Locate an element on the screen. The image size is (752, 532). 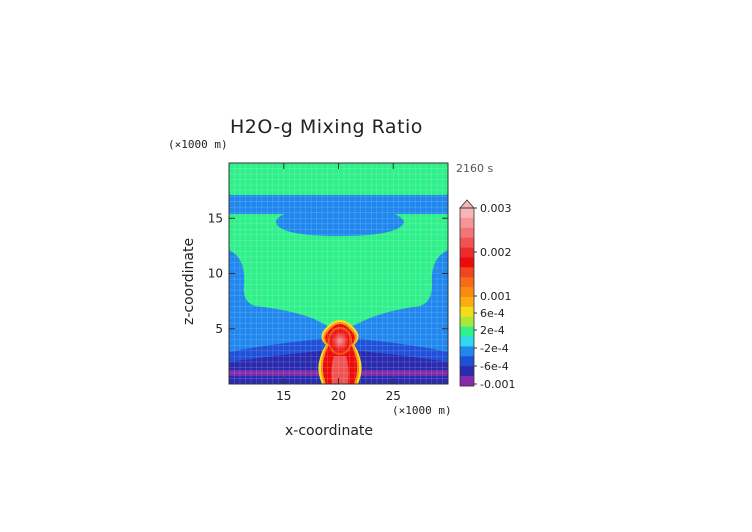
colorbar-label: 0.003 is located at coordinates (496, 208).